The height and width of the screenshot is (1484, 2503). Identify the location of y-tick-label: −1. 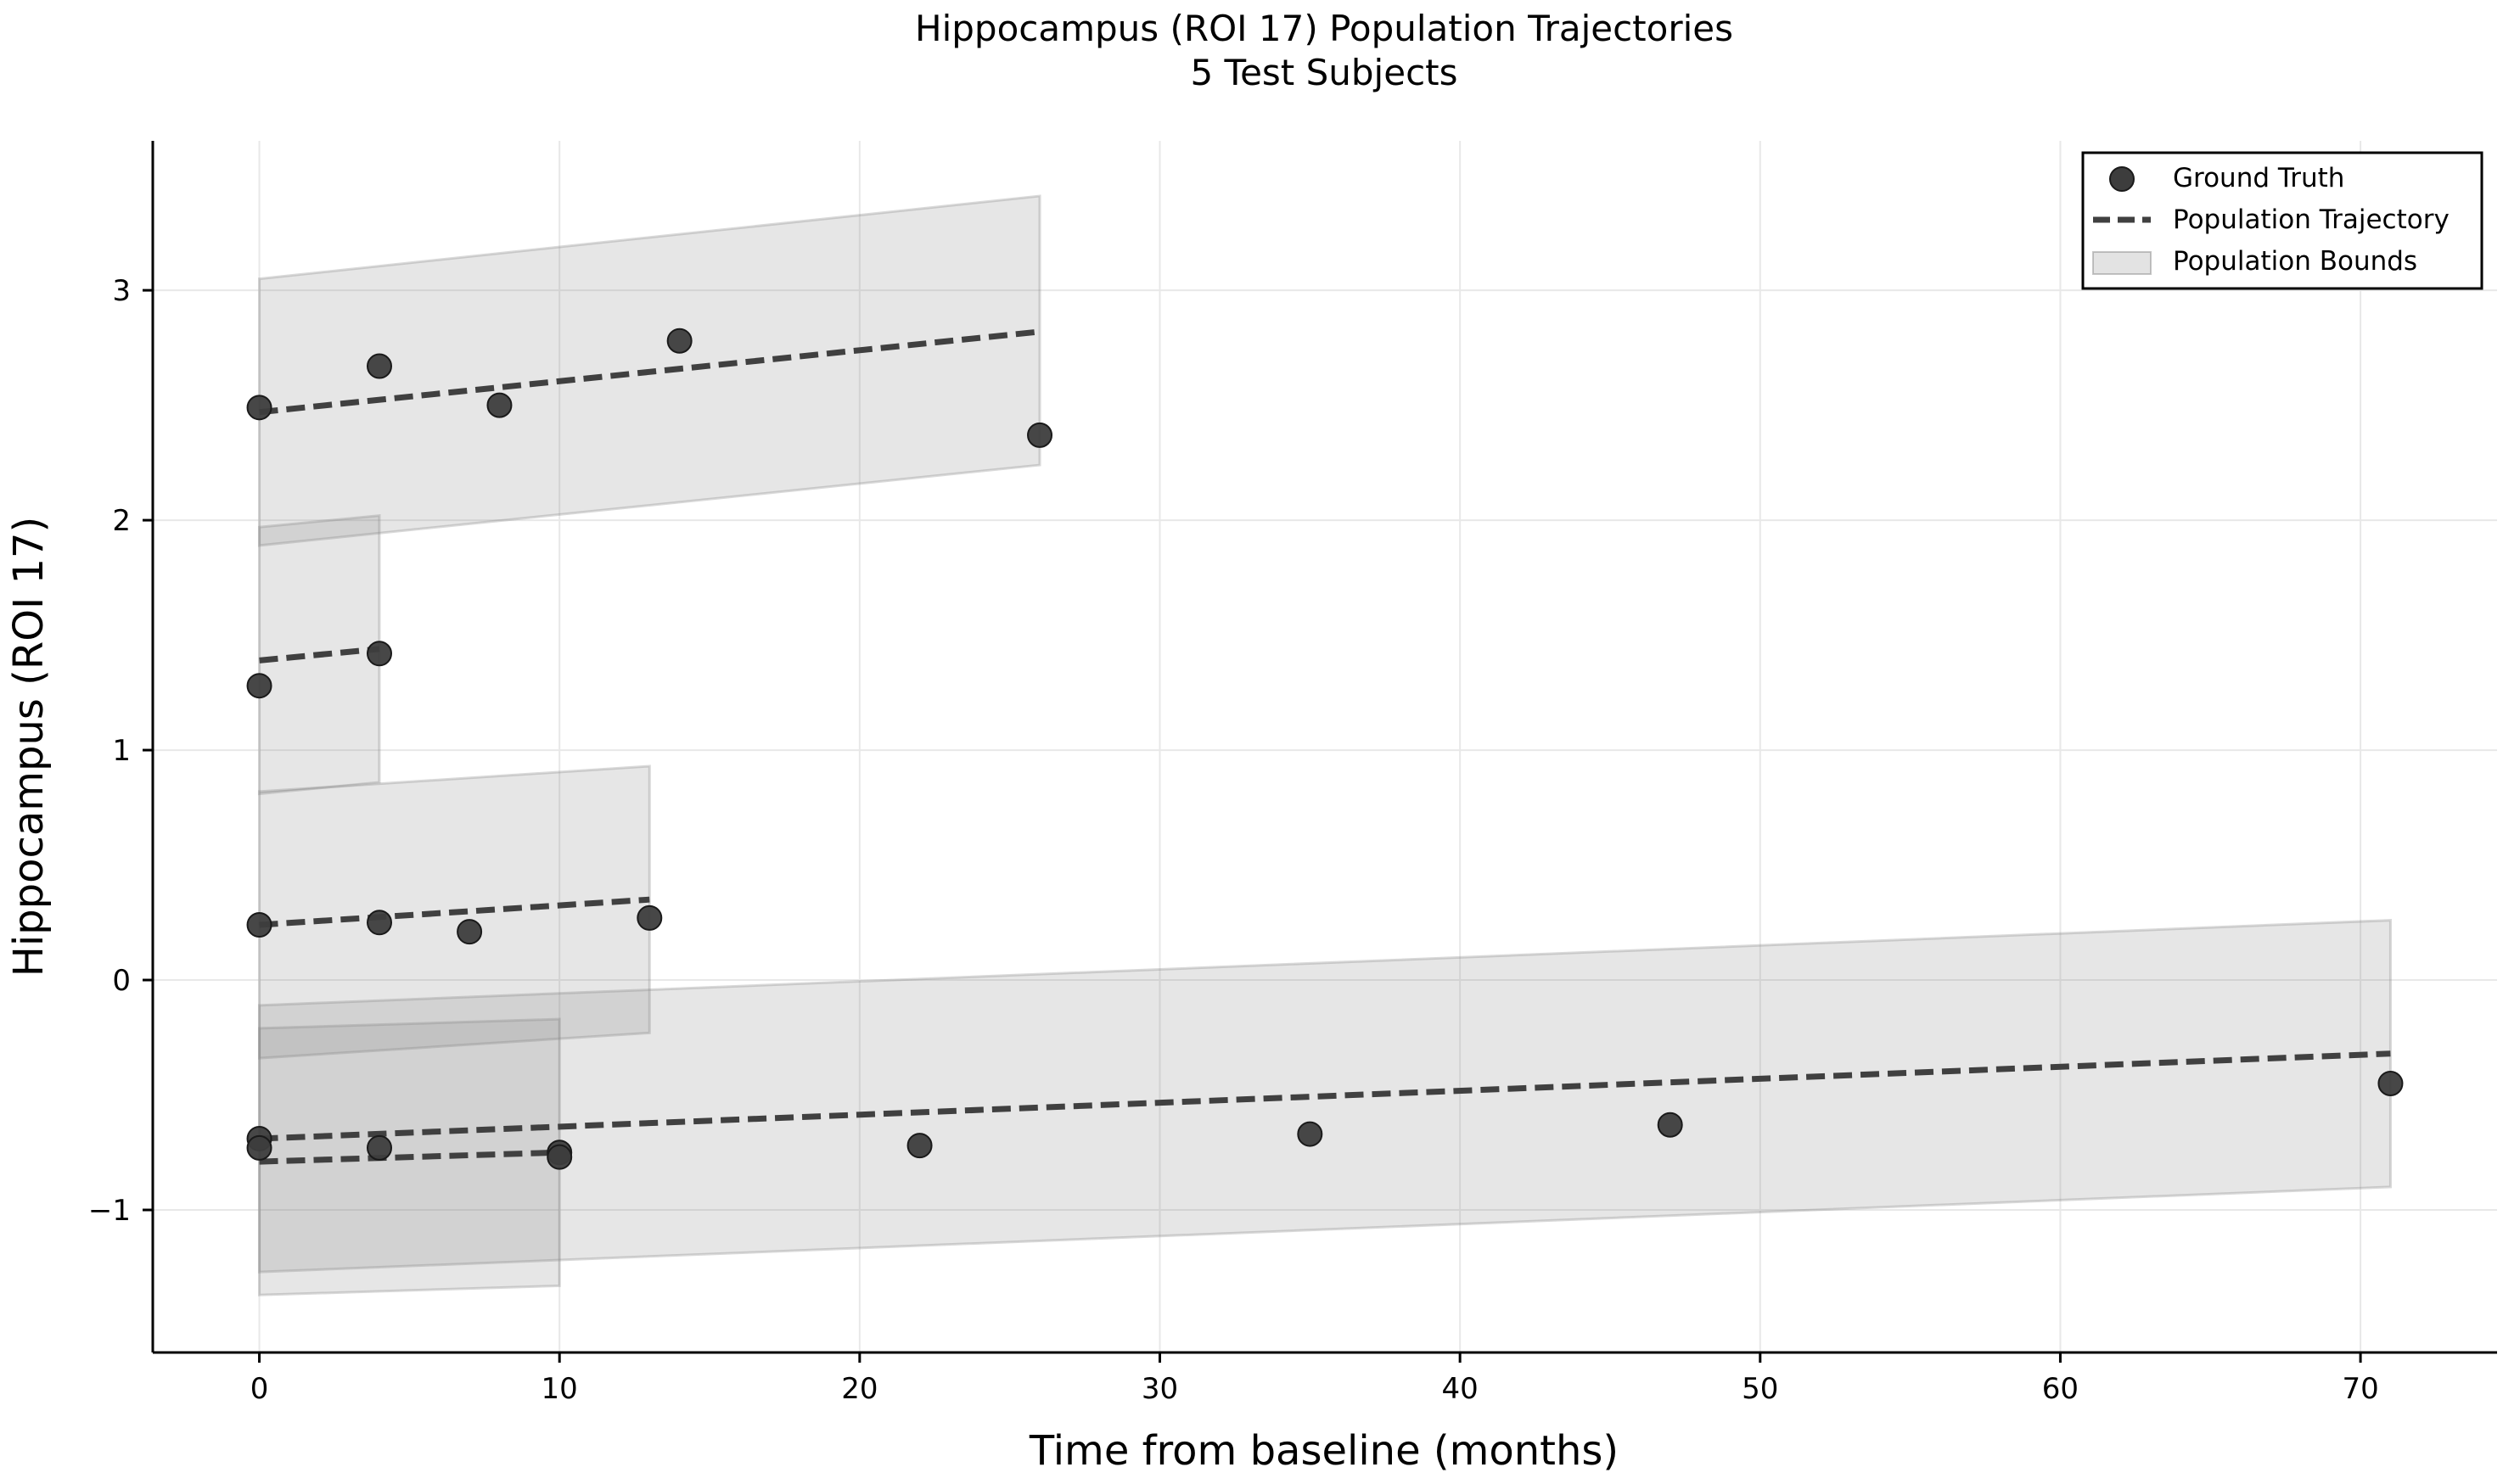
(110, 1211).